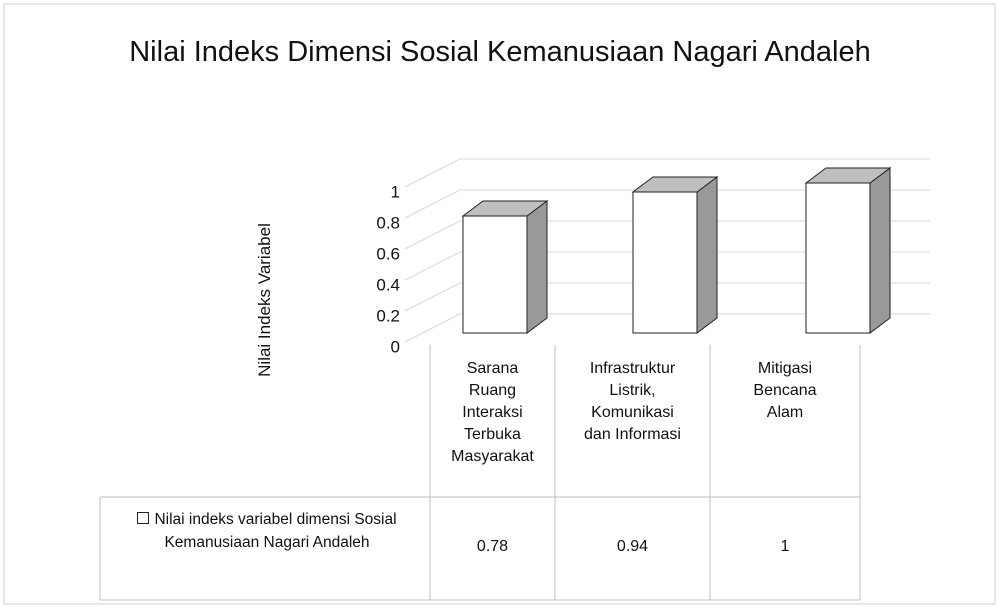 This screenshot has width=999, height=608. I want to click on table-value: 0.94, so click(632, 546).